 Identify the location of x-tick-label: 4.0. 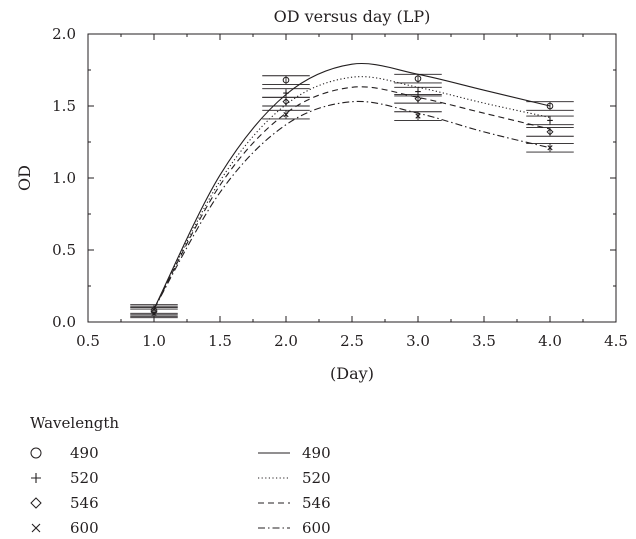
(550, 341).